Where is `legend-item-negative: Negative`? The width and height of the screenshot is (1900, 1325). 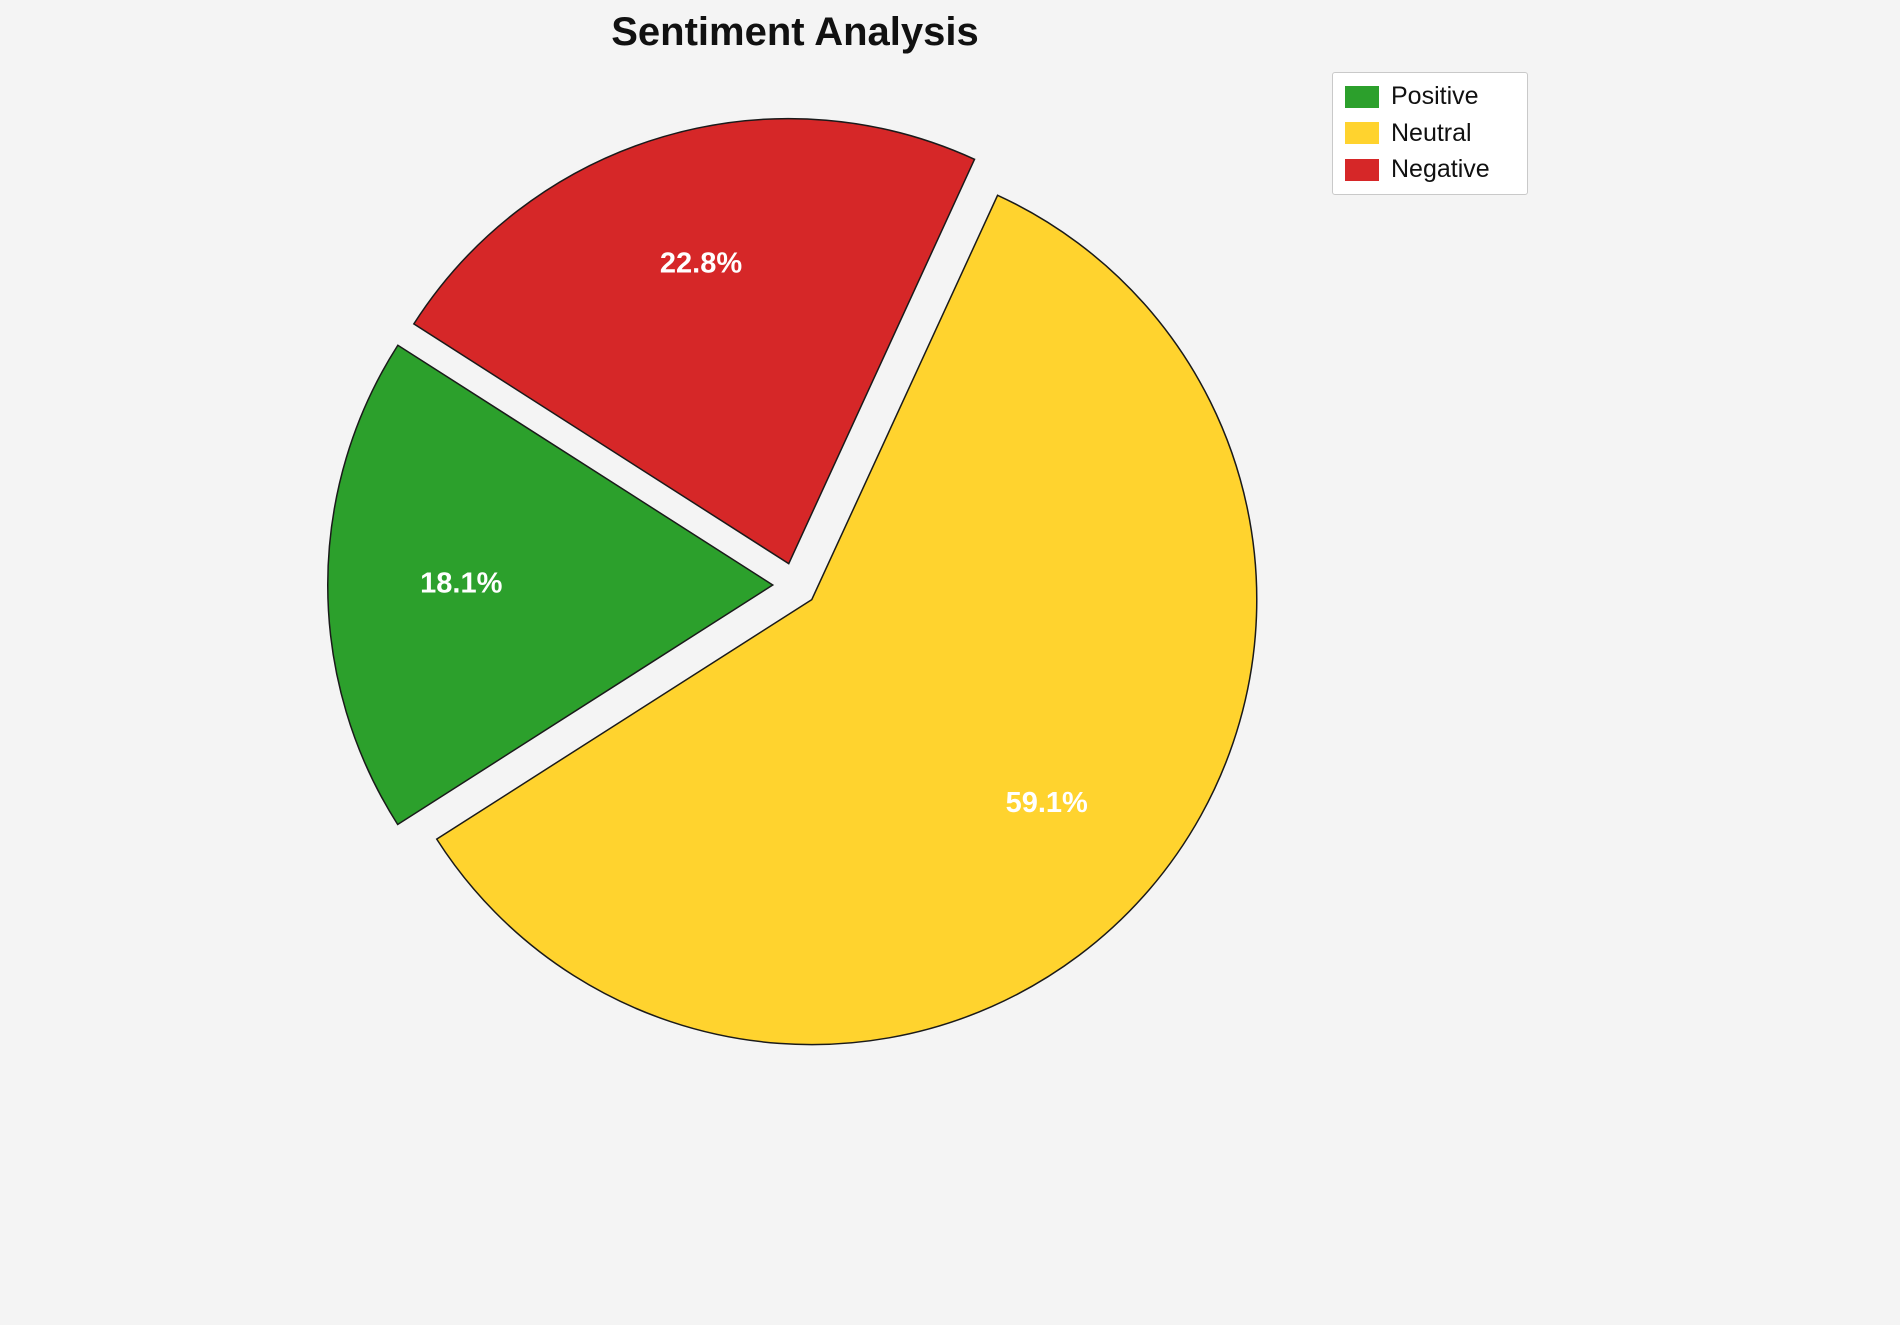
legend-item-negative: Negative is located at coordinates (1428, 169).